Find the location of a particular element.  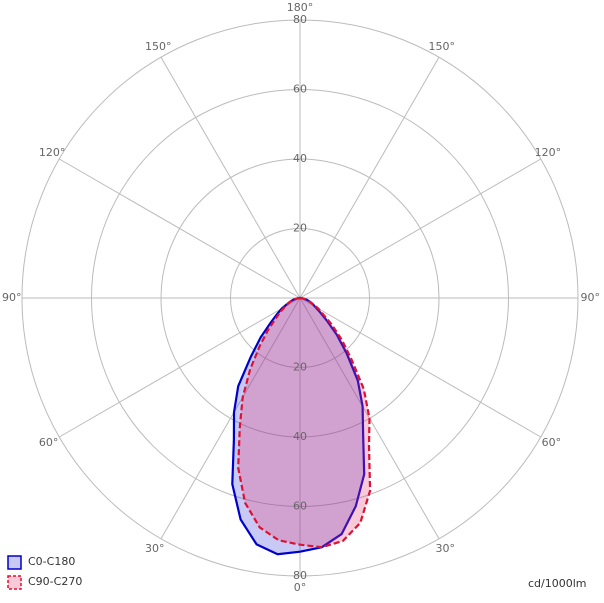

angle-label: 180° is located at coordinates (300, 7).